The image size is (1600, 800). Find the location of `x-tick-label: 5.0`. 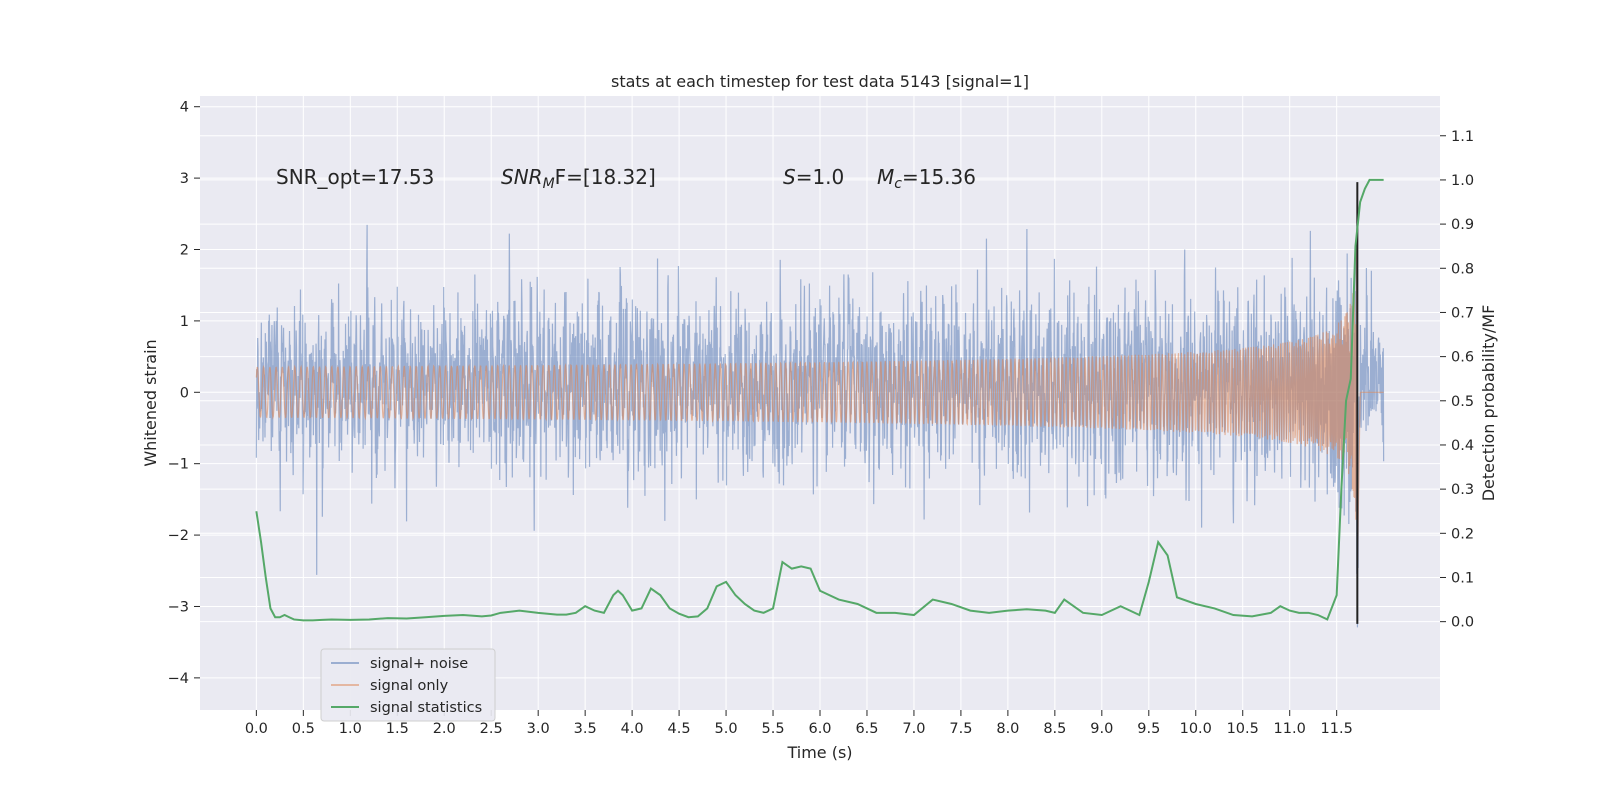

x-tick-label: 5.0 is located at coordinates (726, 729).